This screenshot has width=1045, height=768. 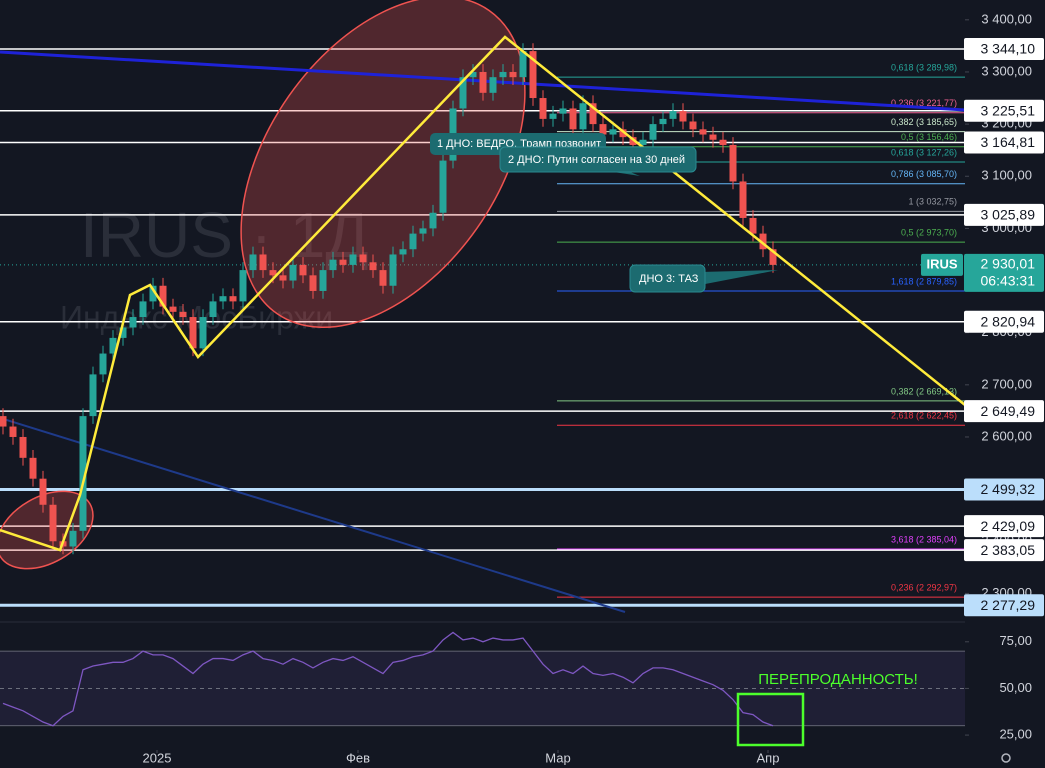 I want to click on y-tick-label: 3 400,00, so click(x=1006, y=18).